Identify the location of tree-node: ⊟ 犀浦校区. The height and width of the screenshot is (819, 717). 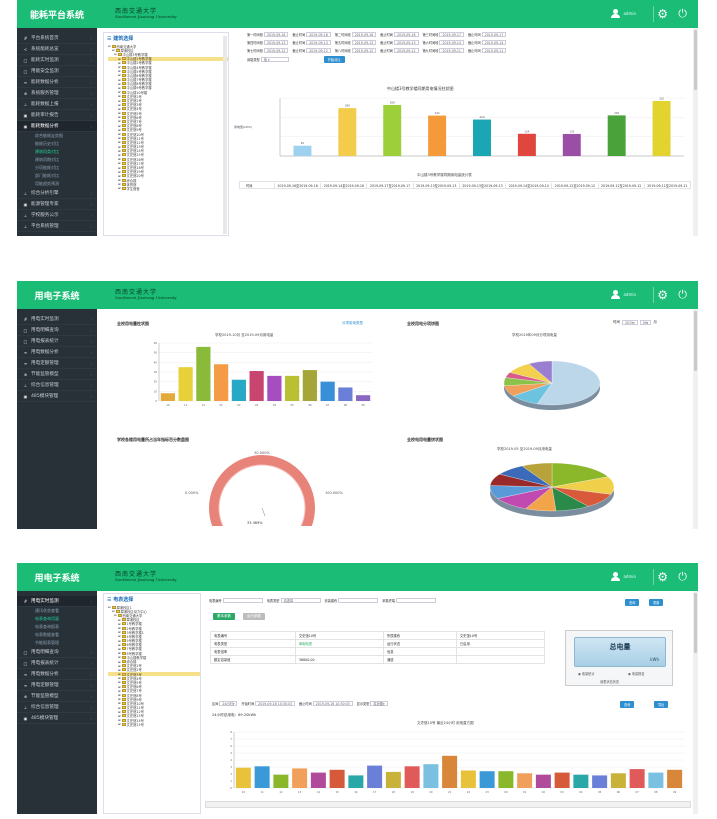
(168, 50).